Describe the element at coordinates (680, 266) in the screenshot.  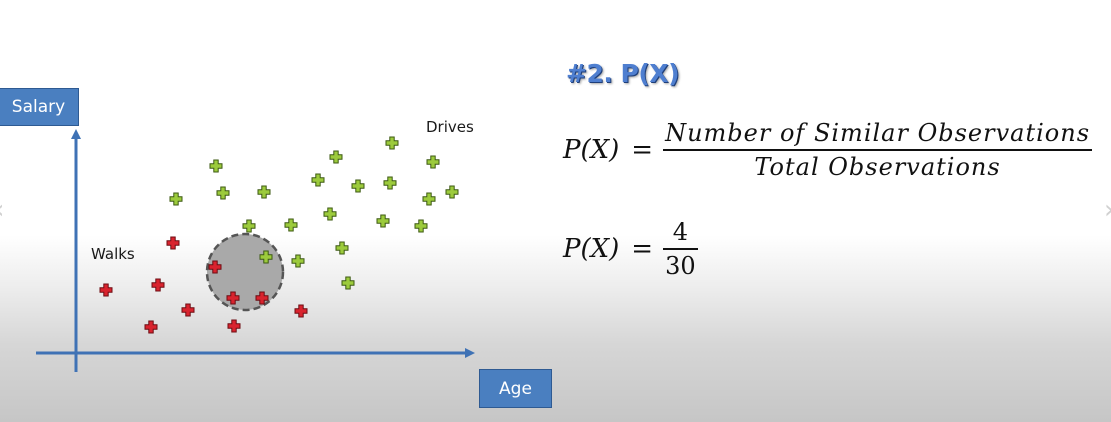
I see `fraction-denominator: 30` at that location.